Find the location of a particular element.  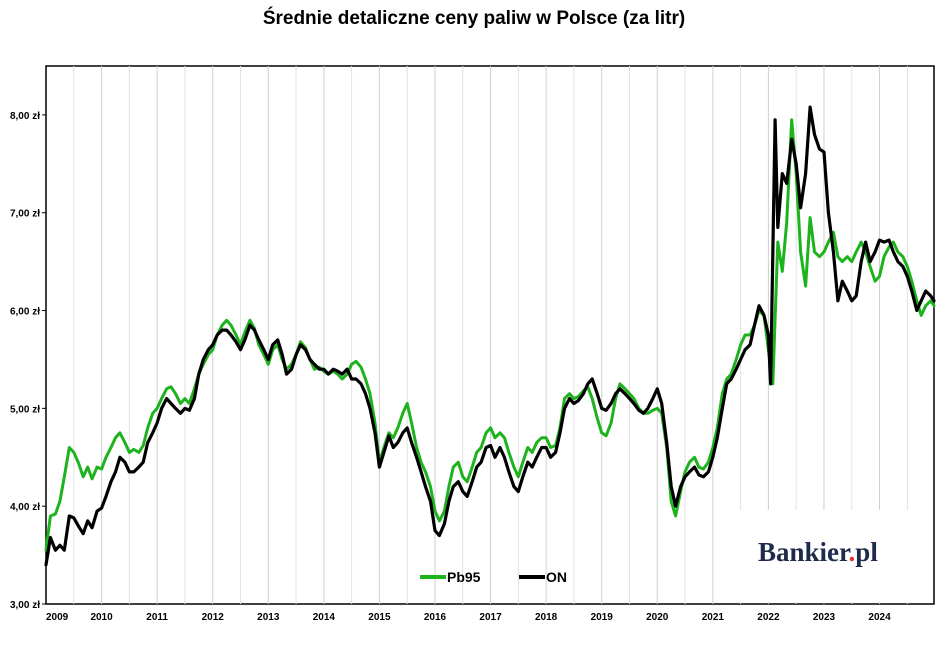

legend-label-pb95: Pb95 is located at coordinates (464, 577).